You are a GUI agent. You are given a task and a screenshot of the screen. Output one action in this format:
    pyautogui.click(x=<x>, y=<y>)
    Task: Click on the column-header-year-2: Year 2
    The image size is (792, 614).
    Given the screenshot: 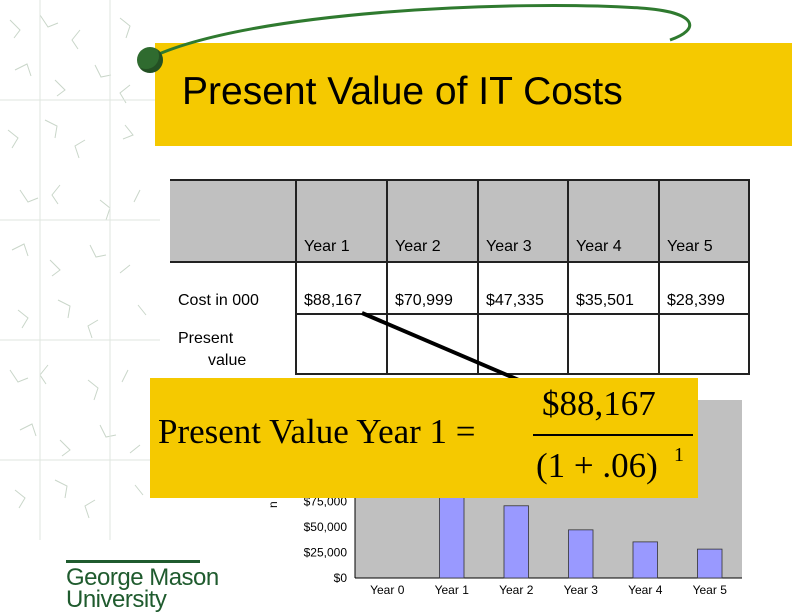 What is the action you would take?
    pyautogui.click(x=418, y=246)
    